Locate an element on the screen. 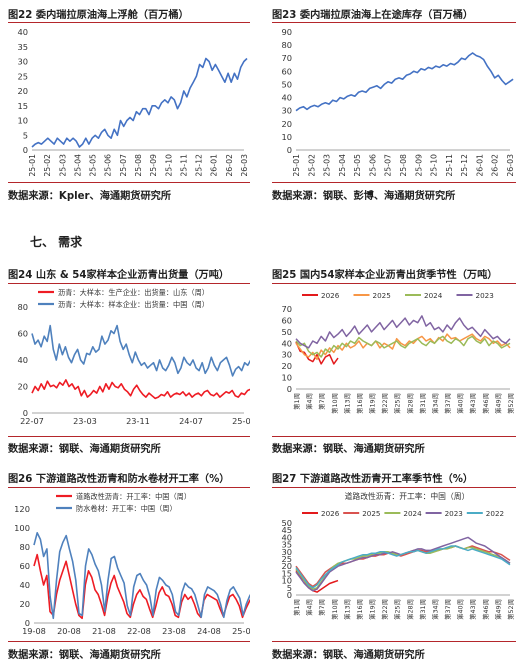 This screenshot has height=669, width=523. x-tick-label: 第49周 is located at coordinates (497, 609).